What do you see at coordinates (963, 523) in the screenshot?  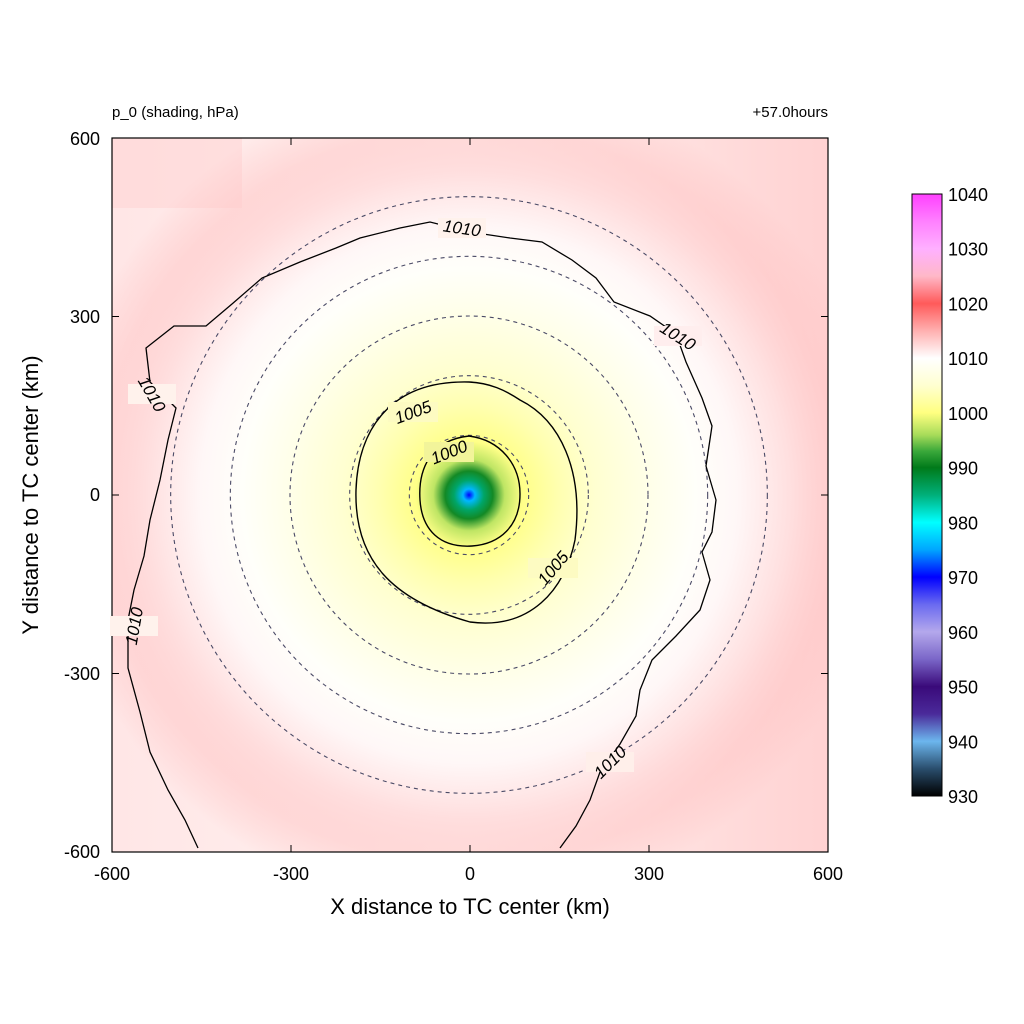 I see `colorbar-tick-label: 980` at bounding box center [963, 523].